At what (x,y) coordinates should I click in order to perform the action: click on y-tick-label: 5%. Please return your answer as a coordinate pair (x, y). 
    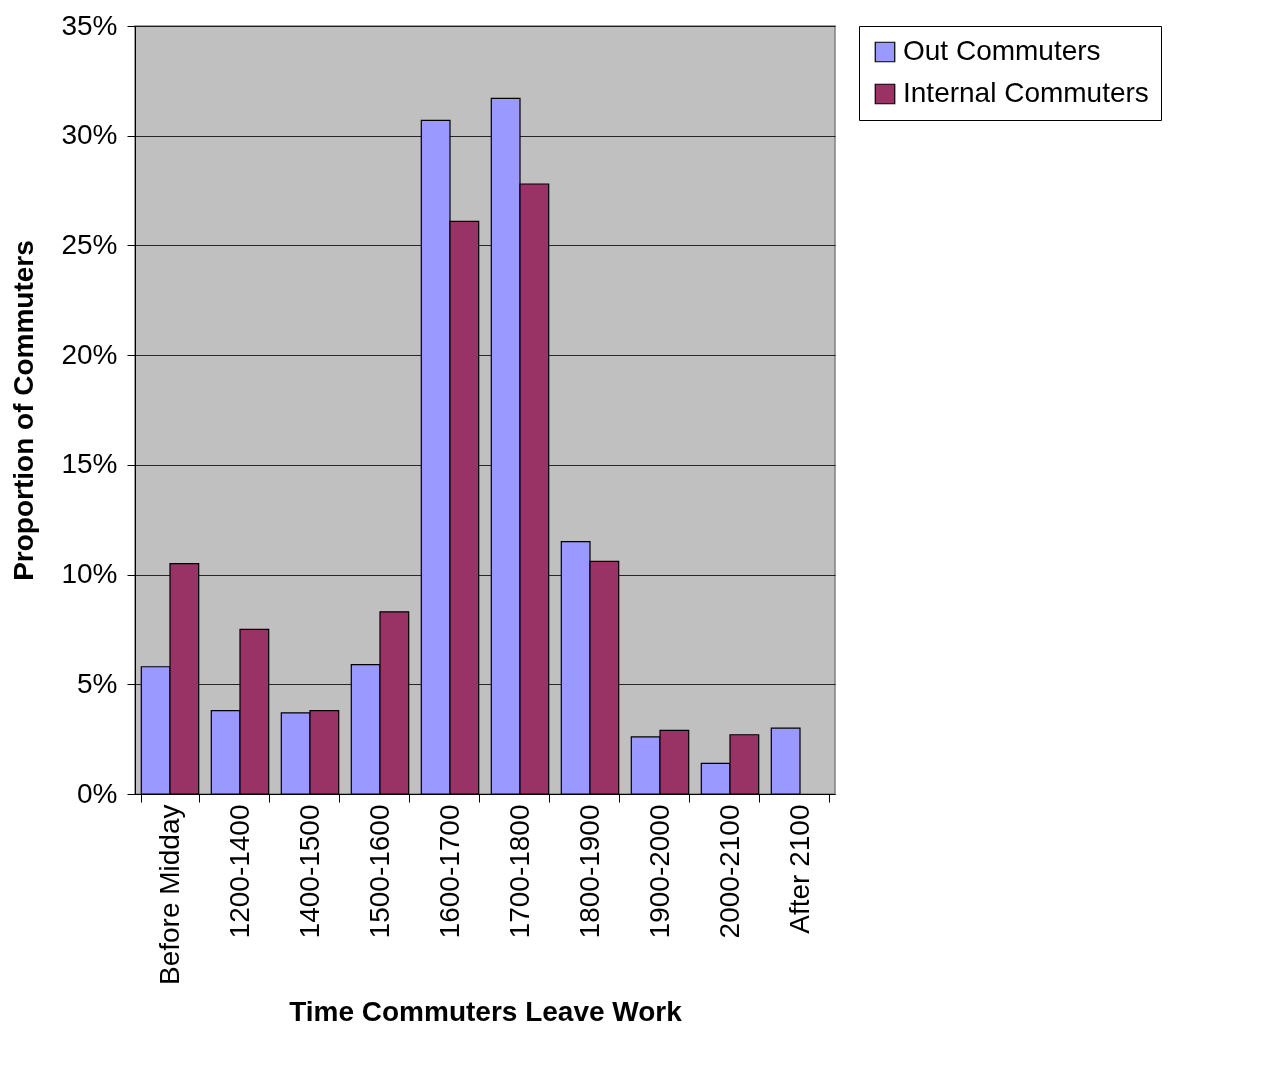
    Looking at the image, I should click on (97, 683).